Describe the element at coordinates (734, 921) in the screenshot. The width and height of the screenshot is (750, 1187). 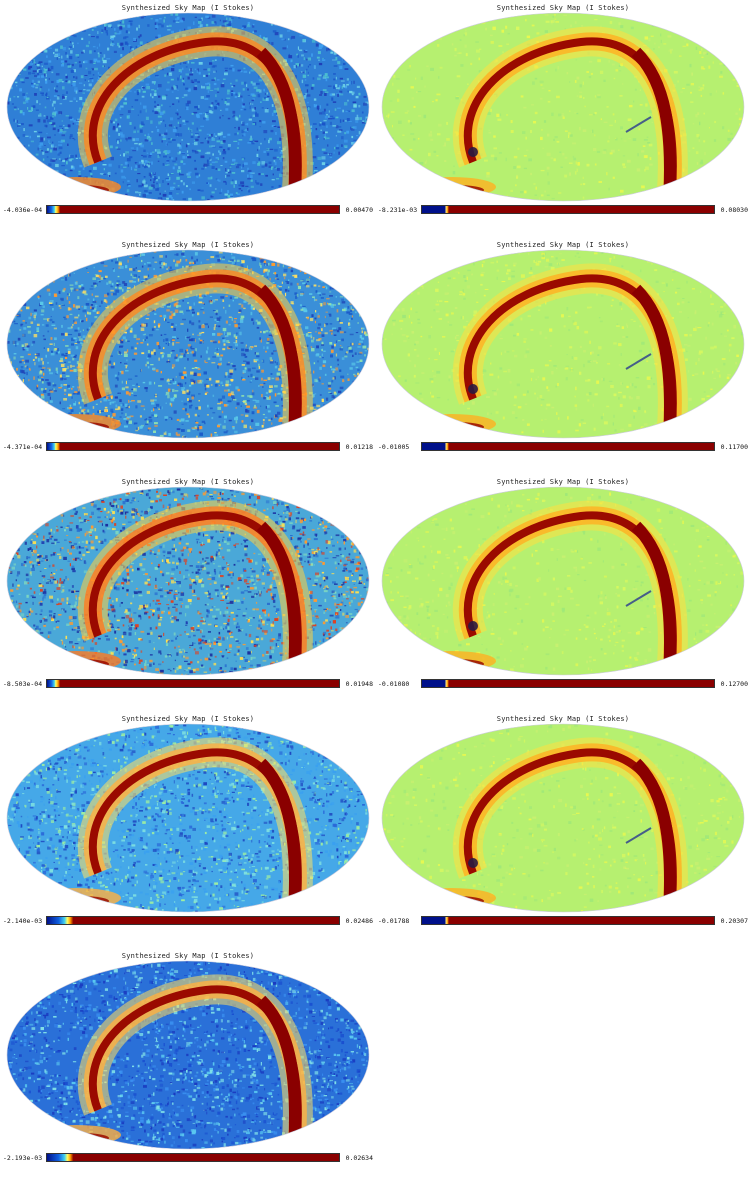
I see `colorbar-max-label: 0.20307` at that location.